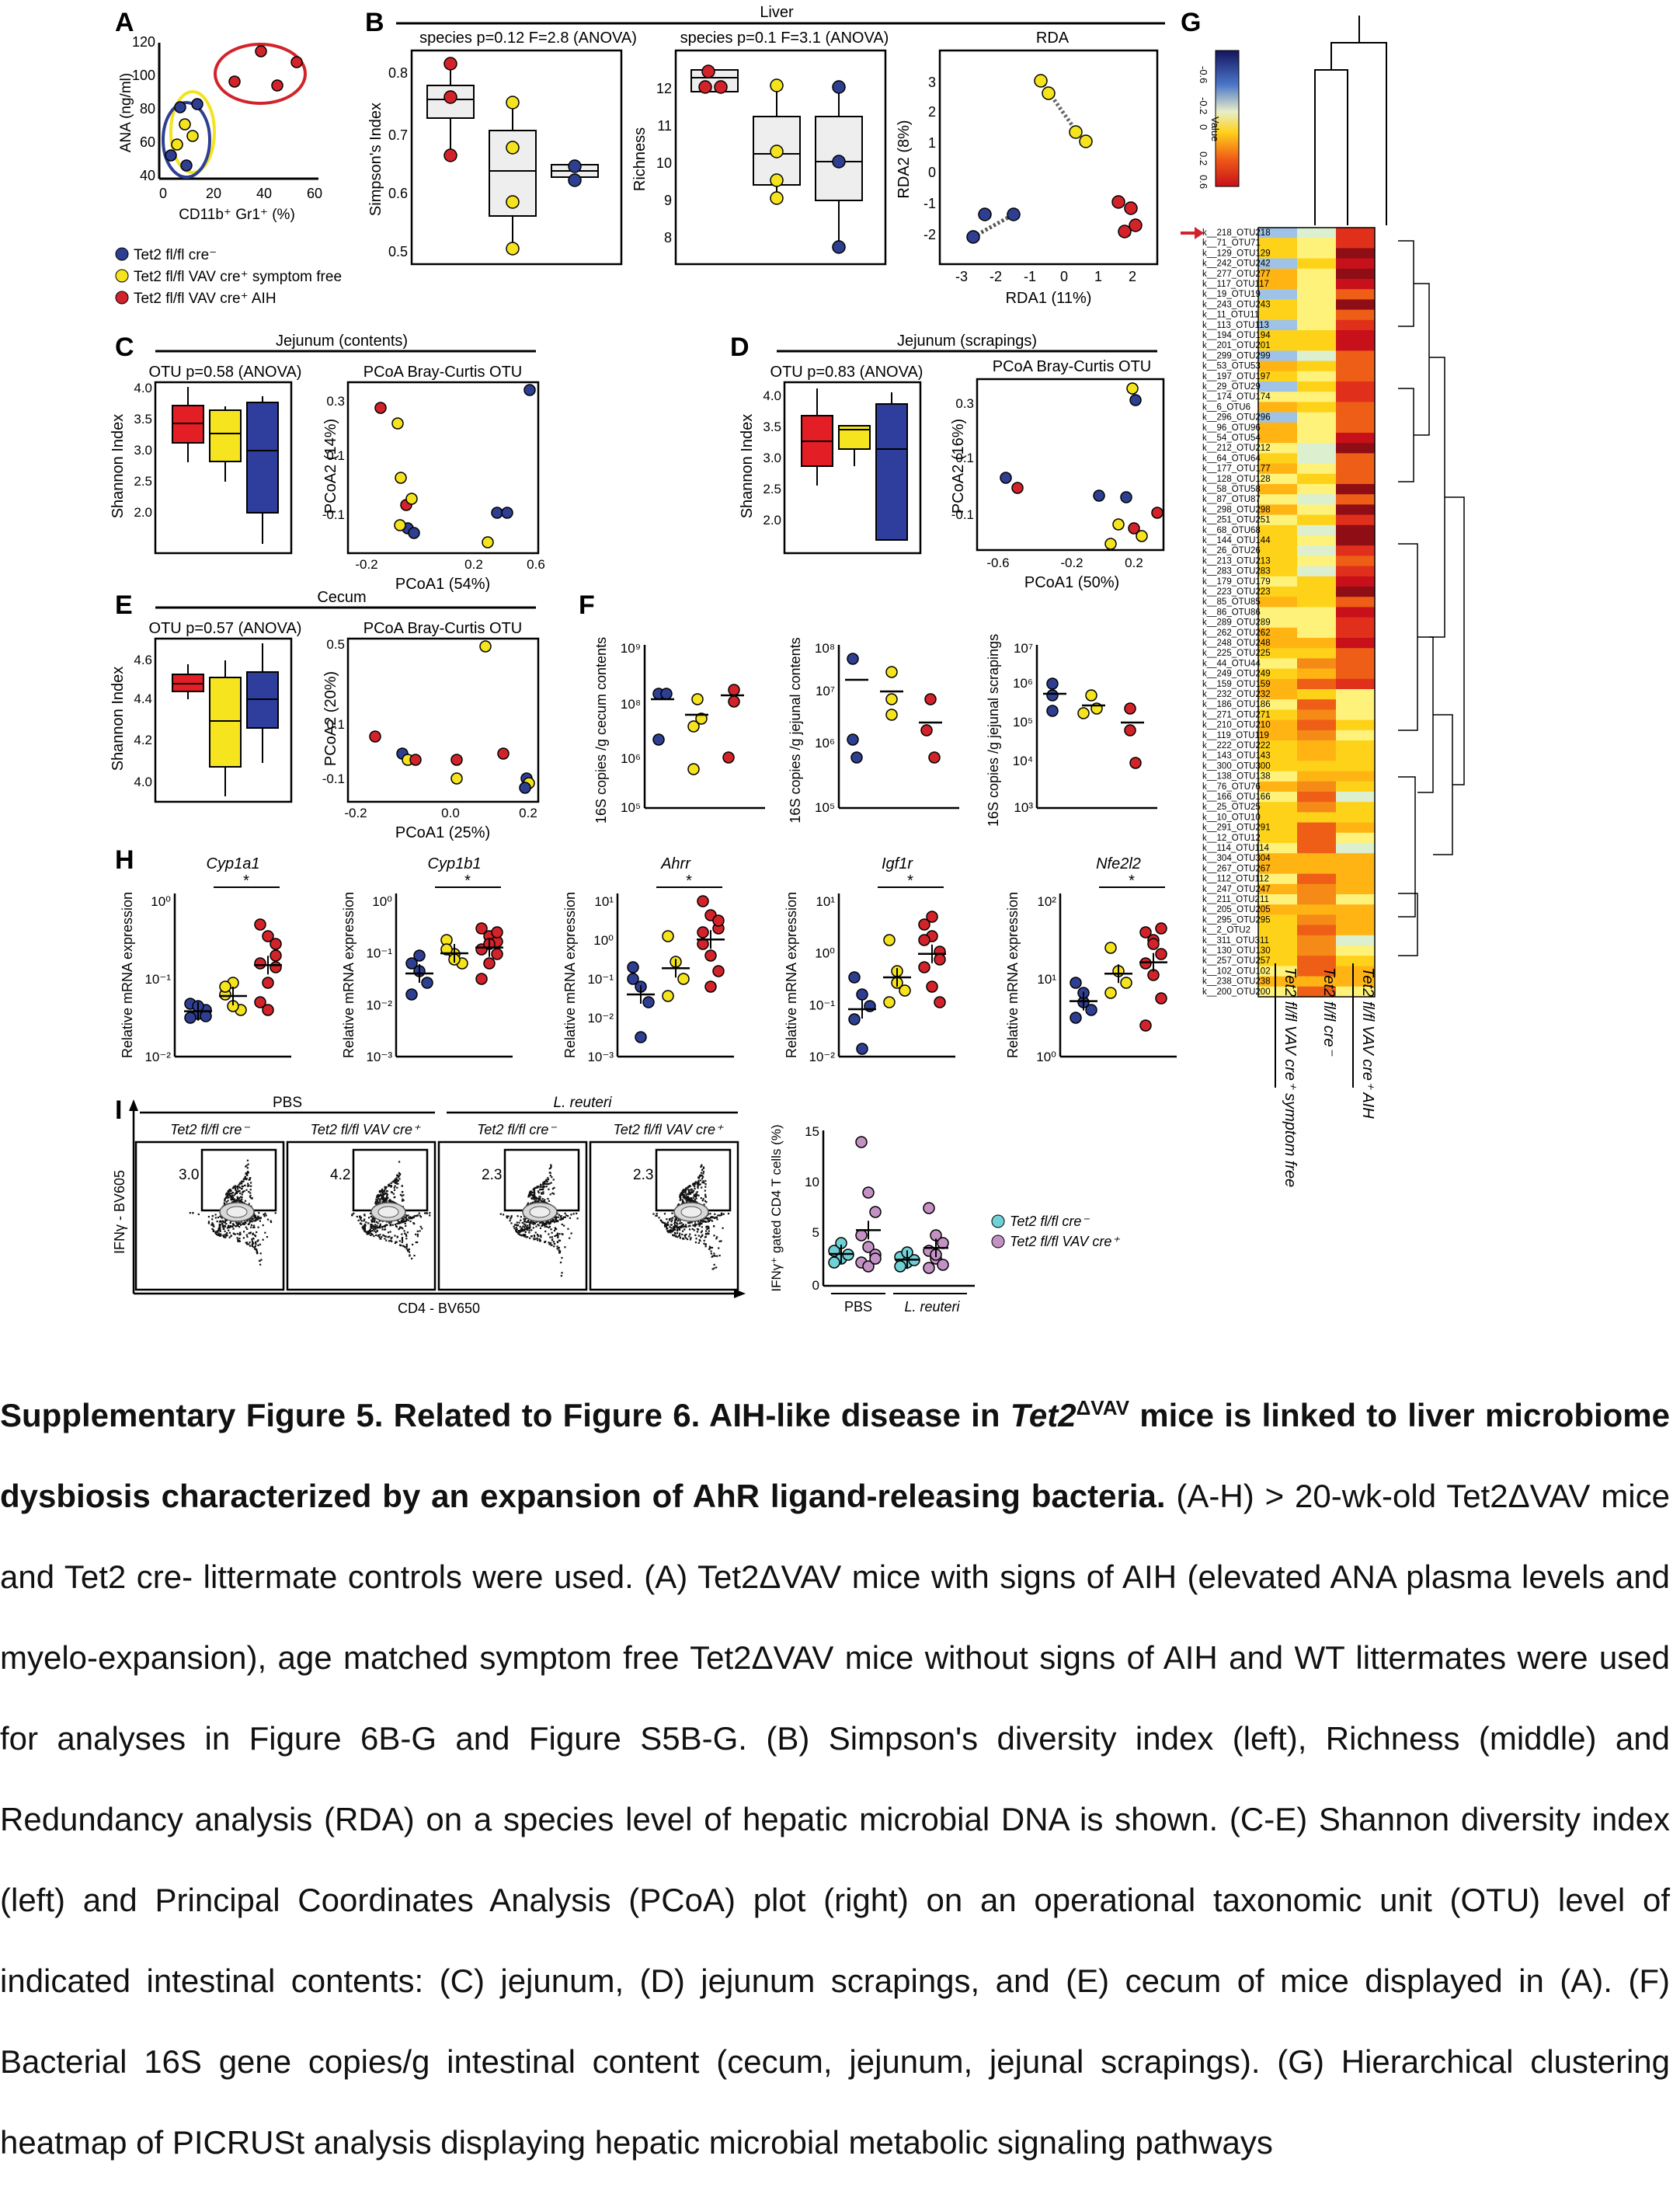  What do you see at coordinates (600, 1018) in the screenshot?
I see `svg-text: 10⁻²` at bounding box center [600, 1018].